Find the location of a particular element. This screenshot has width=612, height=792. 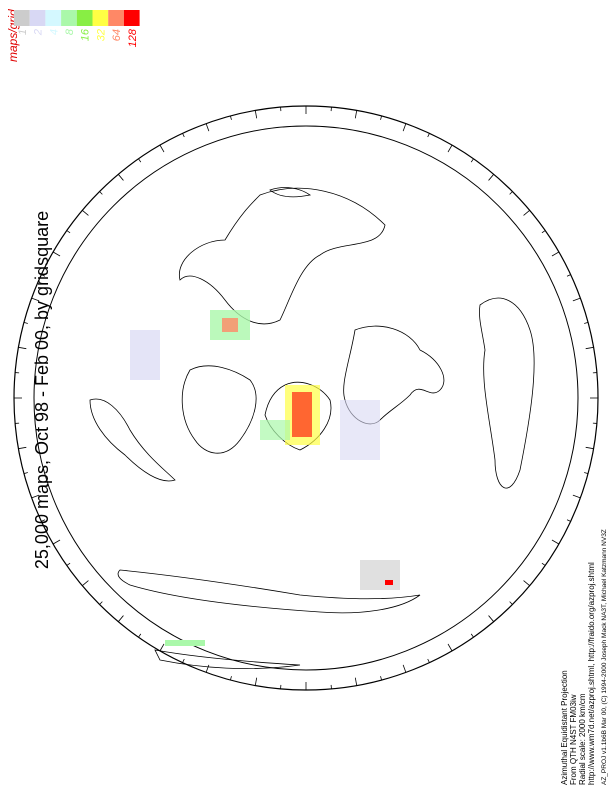

footer-line: Azimuthal Equidistant Projection is located at coordinates (564, 727).